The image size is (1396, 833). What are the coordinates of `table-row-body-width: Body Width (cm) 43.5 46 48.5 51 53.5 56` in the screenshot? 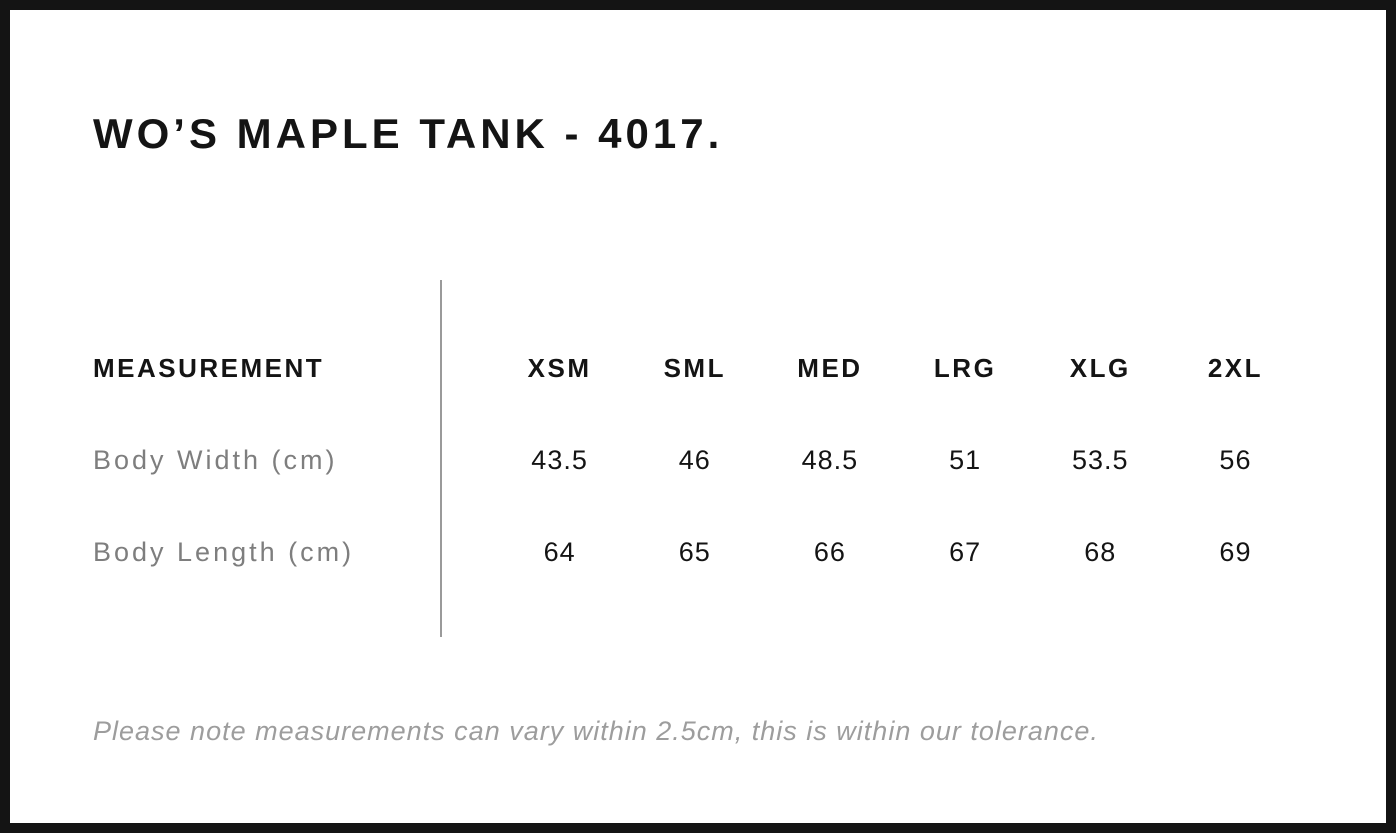 It's located at (698, 460).